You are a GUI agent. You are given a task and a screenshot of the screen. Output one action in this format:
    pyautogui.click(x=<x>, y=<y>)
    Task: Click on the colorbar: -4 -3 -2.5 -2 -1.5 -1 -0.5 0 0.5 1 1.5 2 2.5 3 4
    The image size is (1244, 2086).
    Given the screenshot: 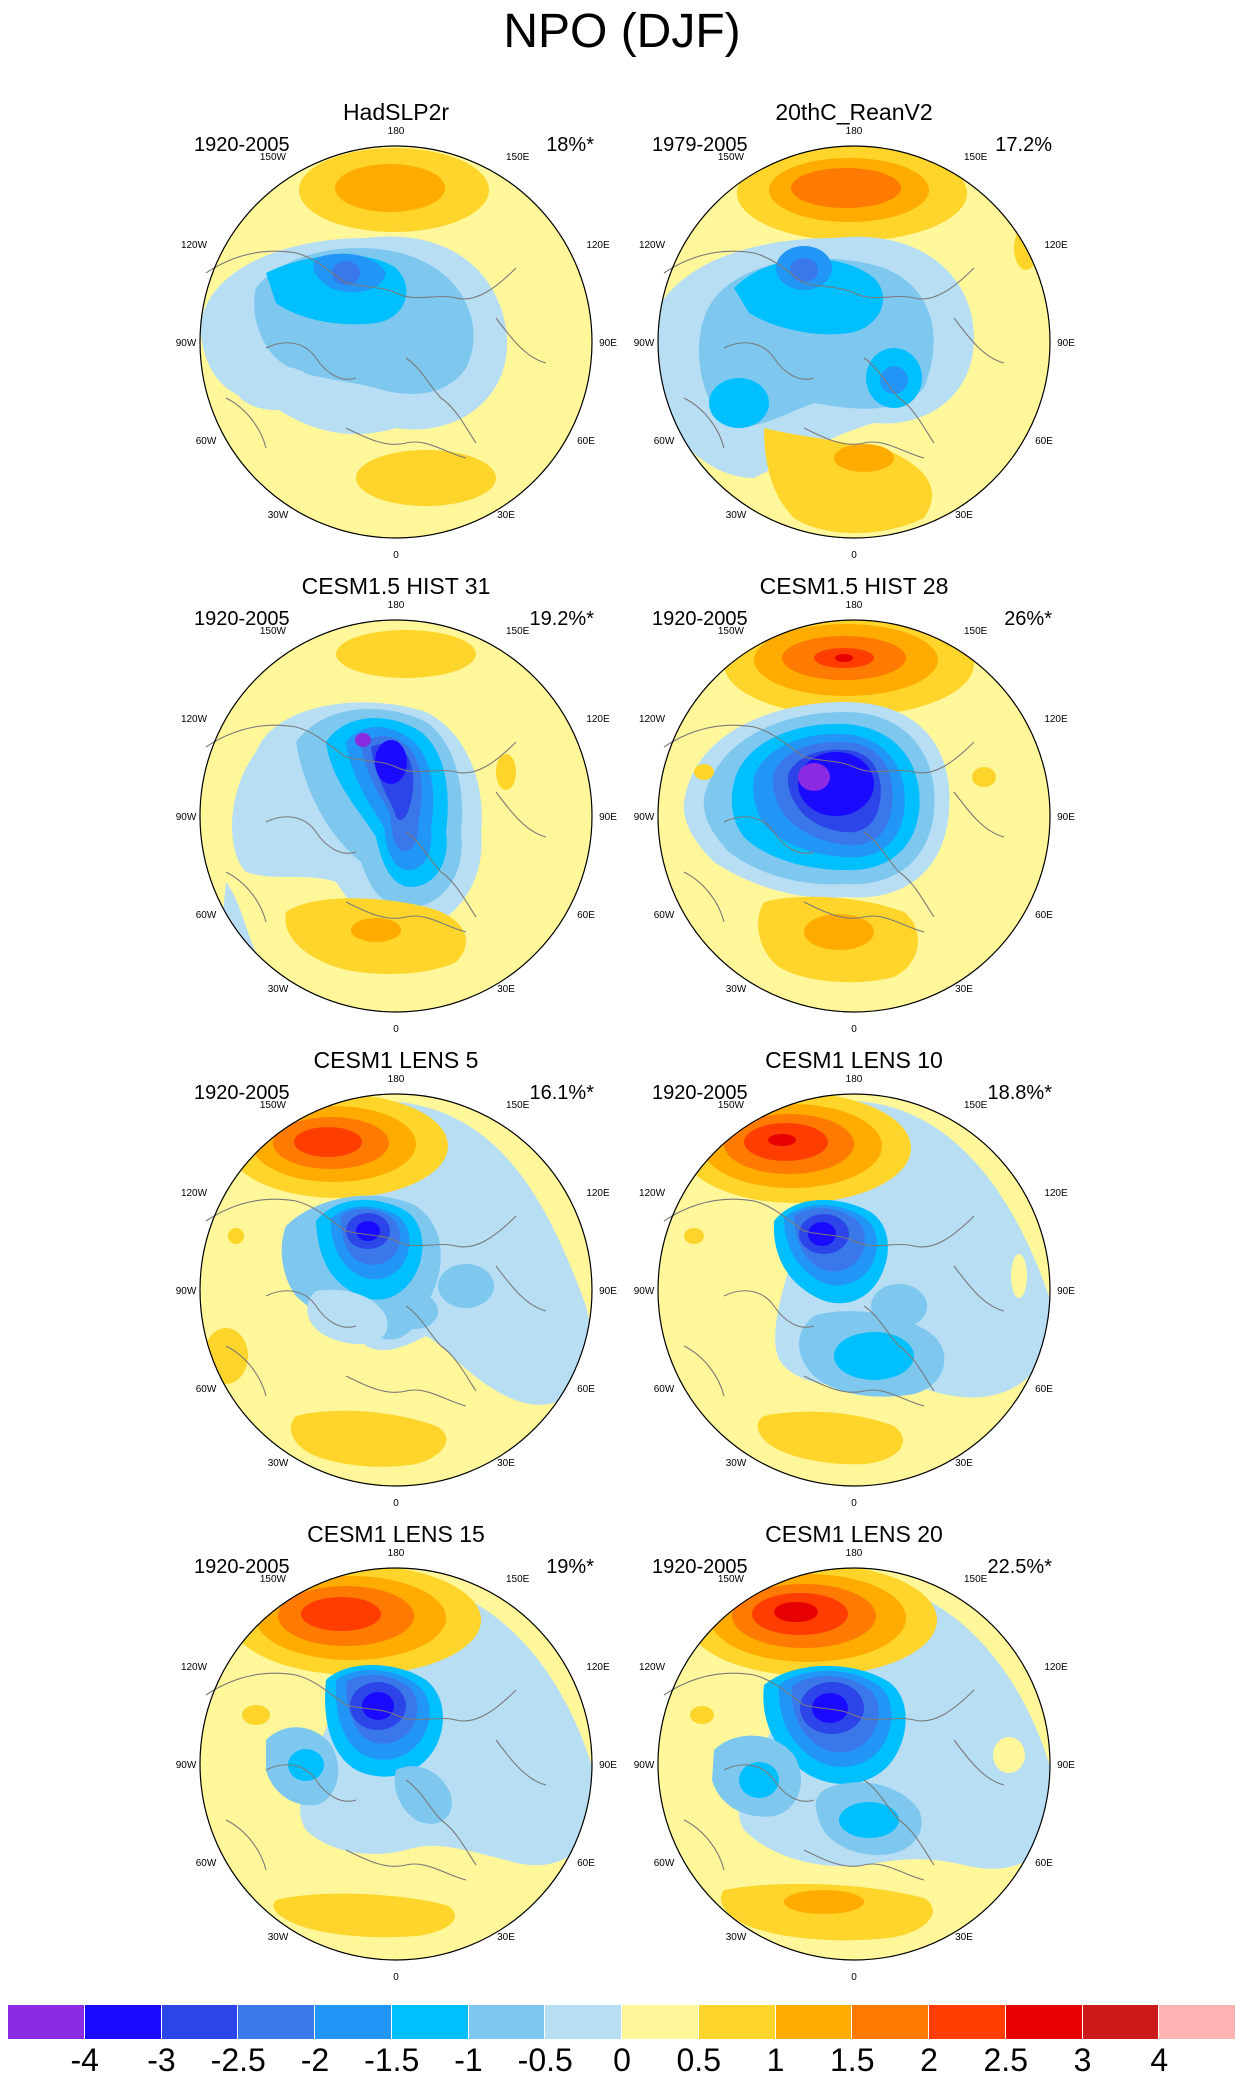 What is the action you would take?
    pyautogui.click(x=622, y=2041)
    